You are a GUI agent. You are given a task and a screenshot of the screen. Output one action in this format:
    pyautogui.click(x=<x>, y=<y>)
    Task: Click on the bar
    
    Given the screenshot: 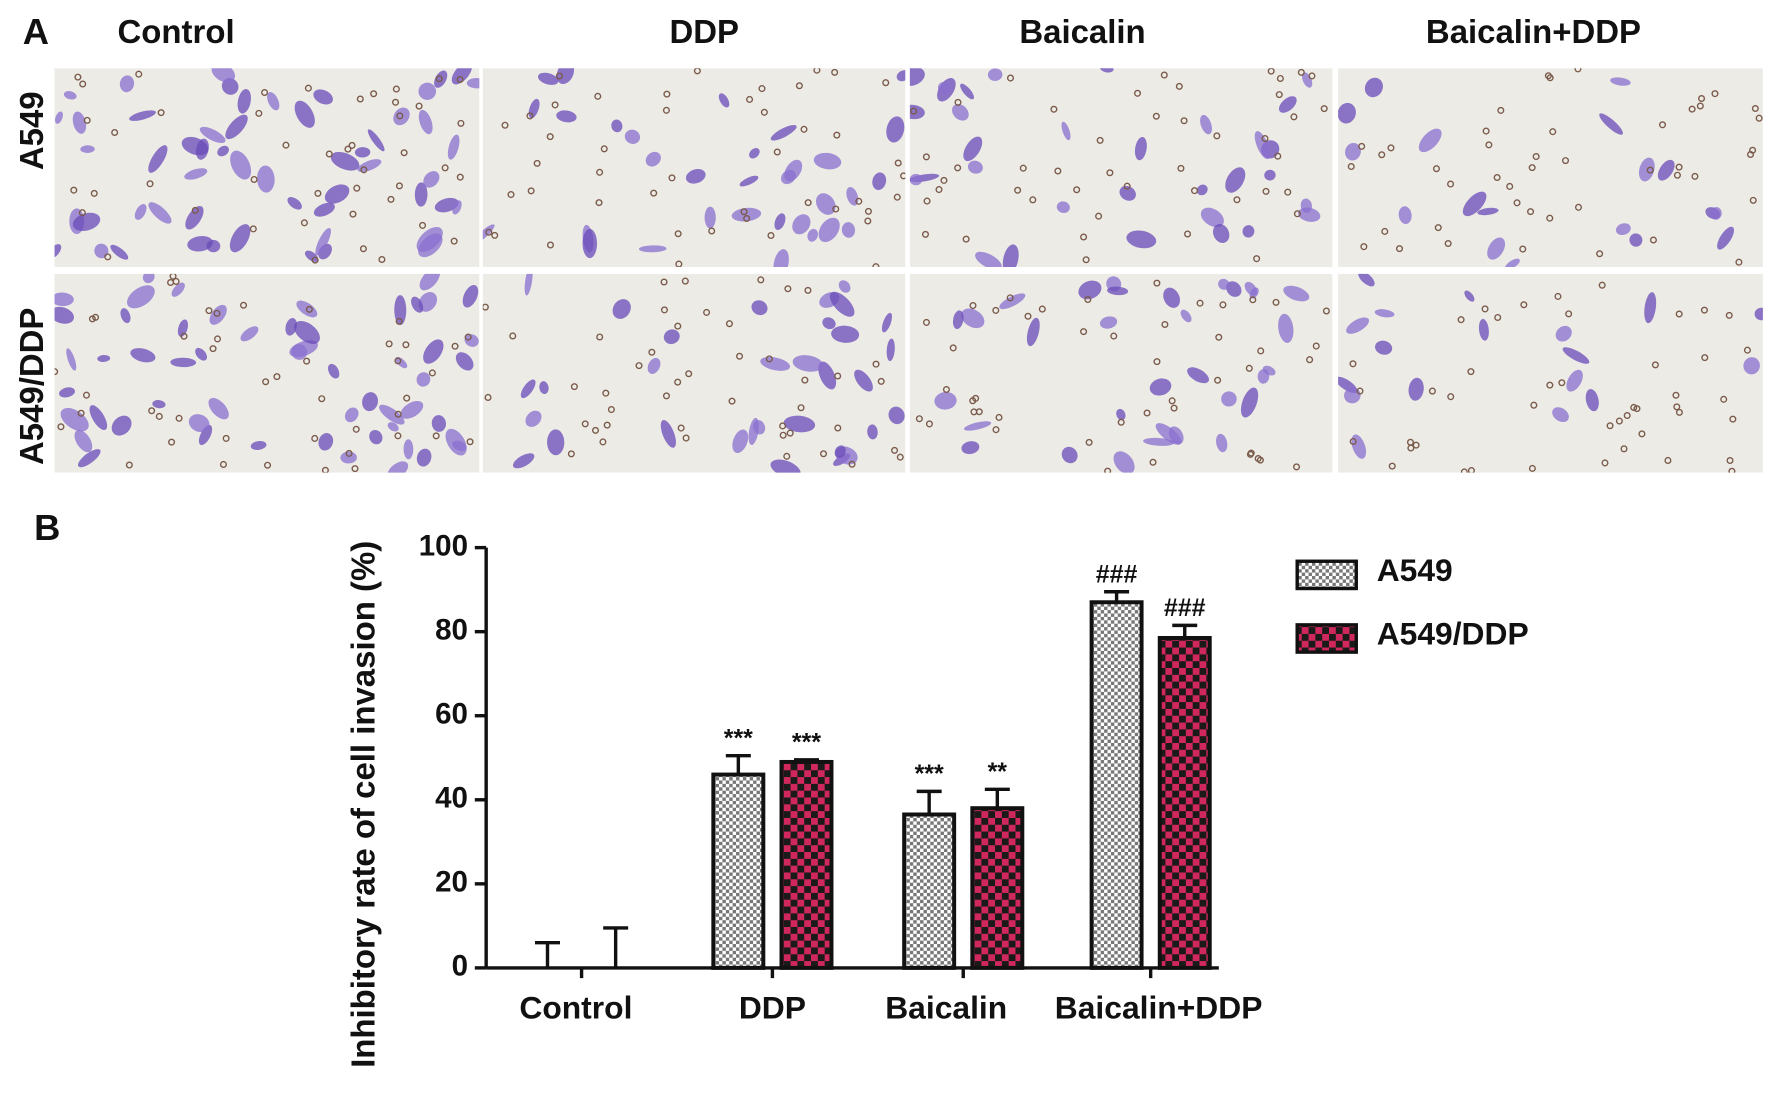 What is the action you would take?
    pyautogui.click(x=1116, y=785)
    